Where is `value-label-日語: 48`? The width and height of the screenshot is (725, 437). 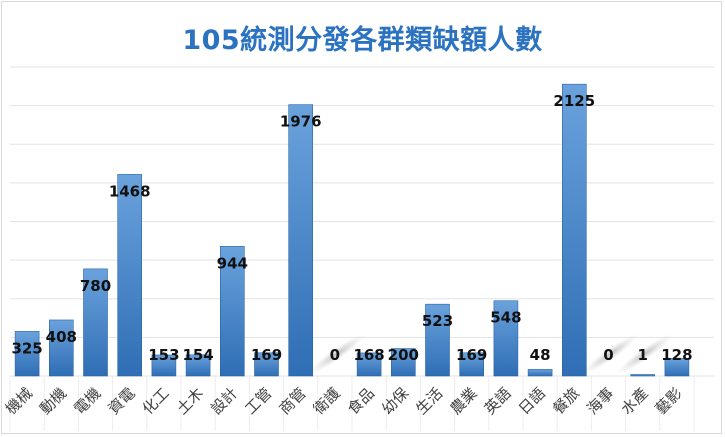 value-label-日語: 48 is located at coordinates (540, 355).